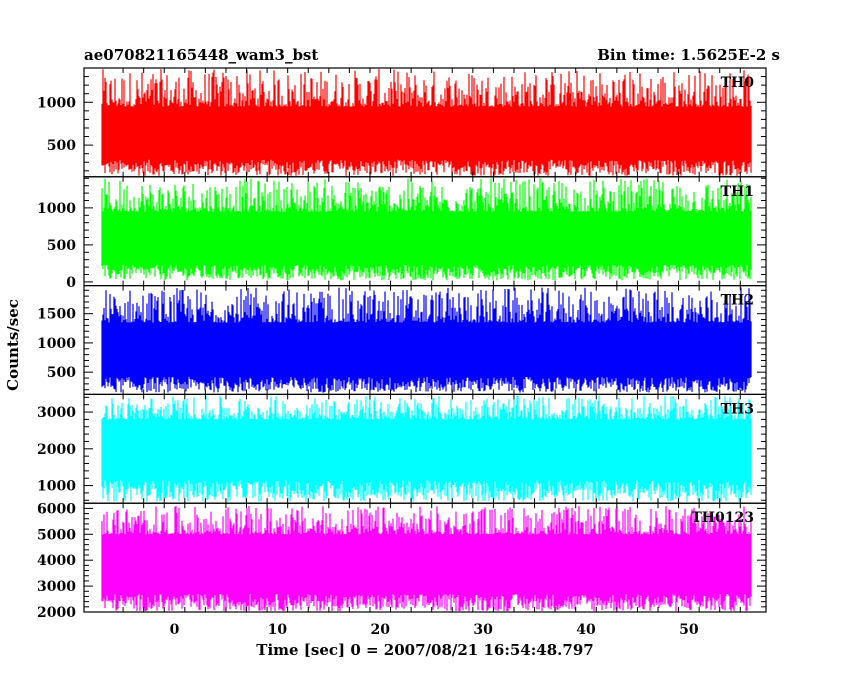 The height and width of the screenshot is (680, 850). Describe the element at coordinates (278, 630) in the screenshot. I see `x-tick-label: 10` at that location.